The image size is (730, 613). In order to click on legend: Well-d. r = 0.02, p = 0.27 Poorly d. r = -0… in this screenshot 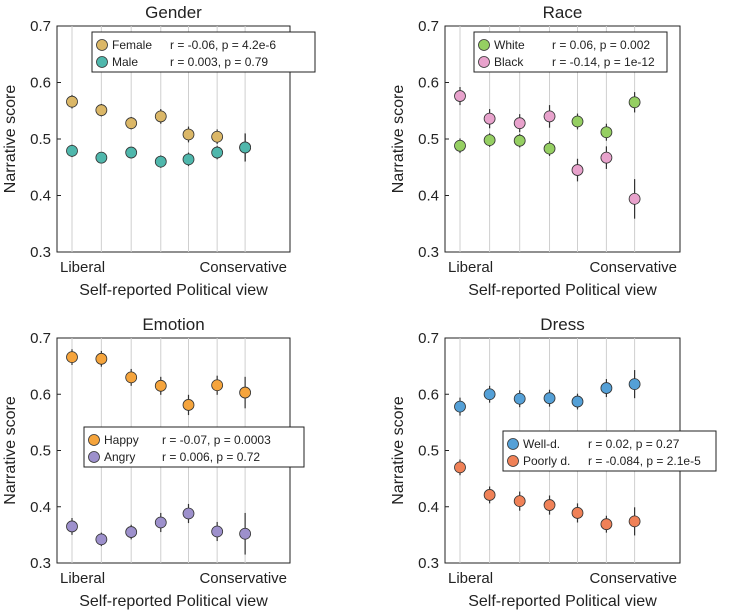, I will do `click(609, 451)`.